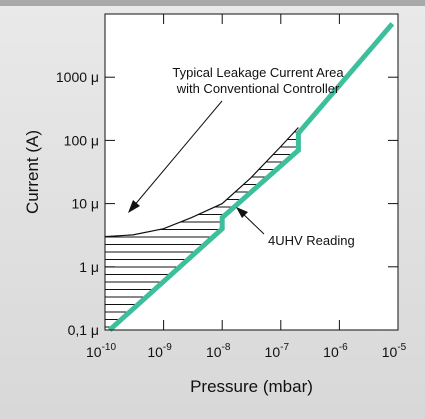 This screenshot has width=425, height=419. I want to click on leakage-current-curve, so click(201, 182).